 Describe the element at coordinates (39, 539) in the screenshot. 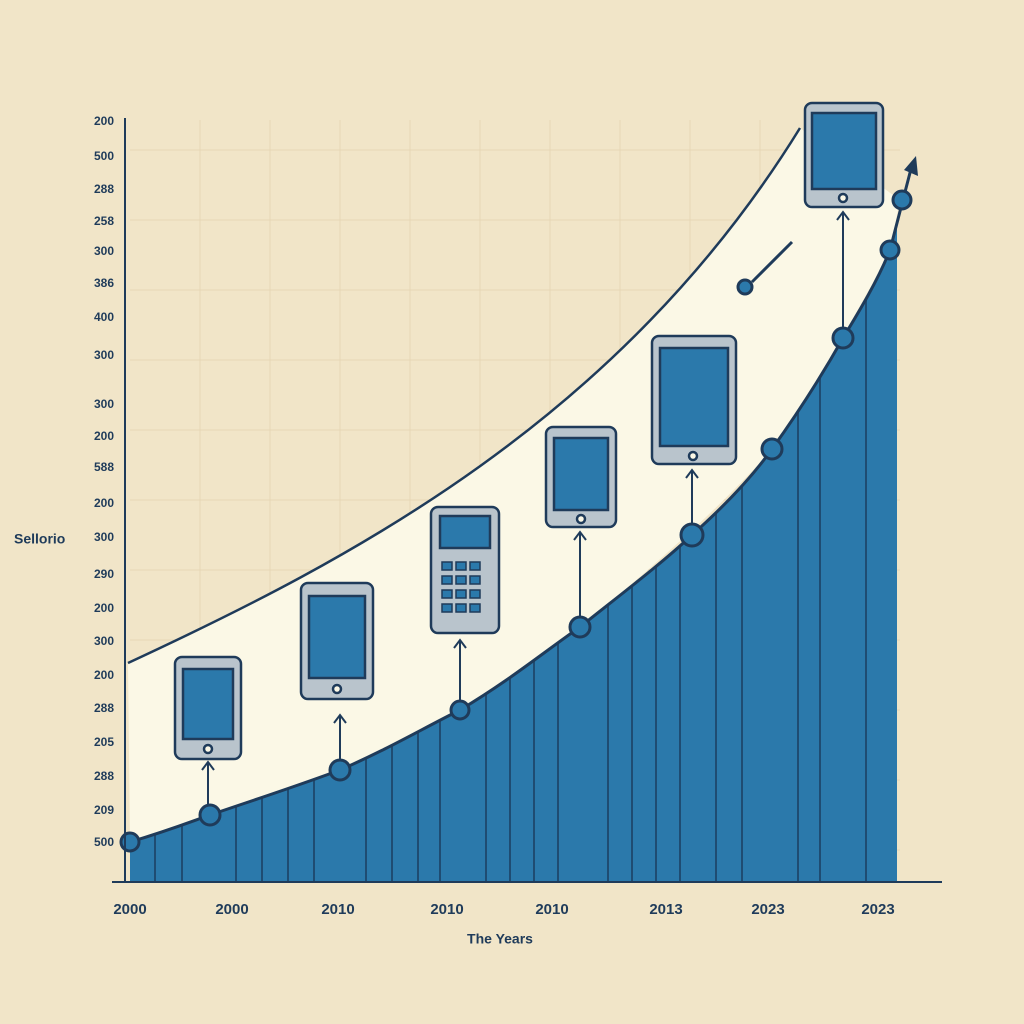

I see `y-axis-label: Sellorio` at that location.